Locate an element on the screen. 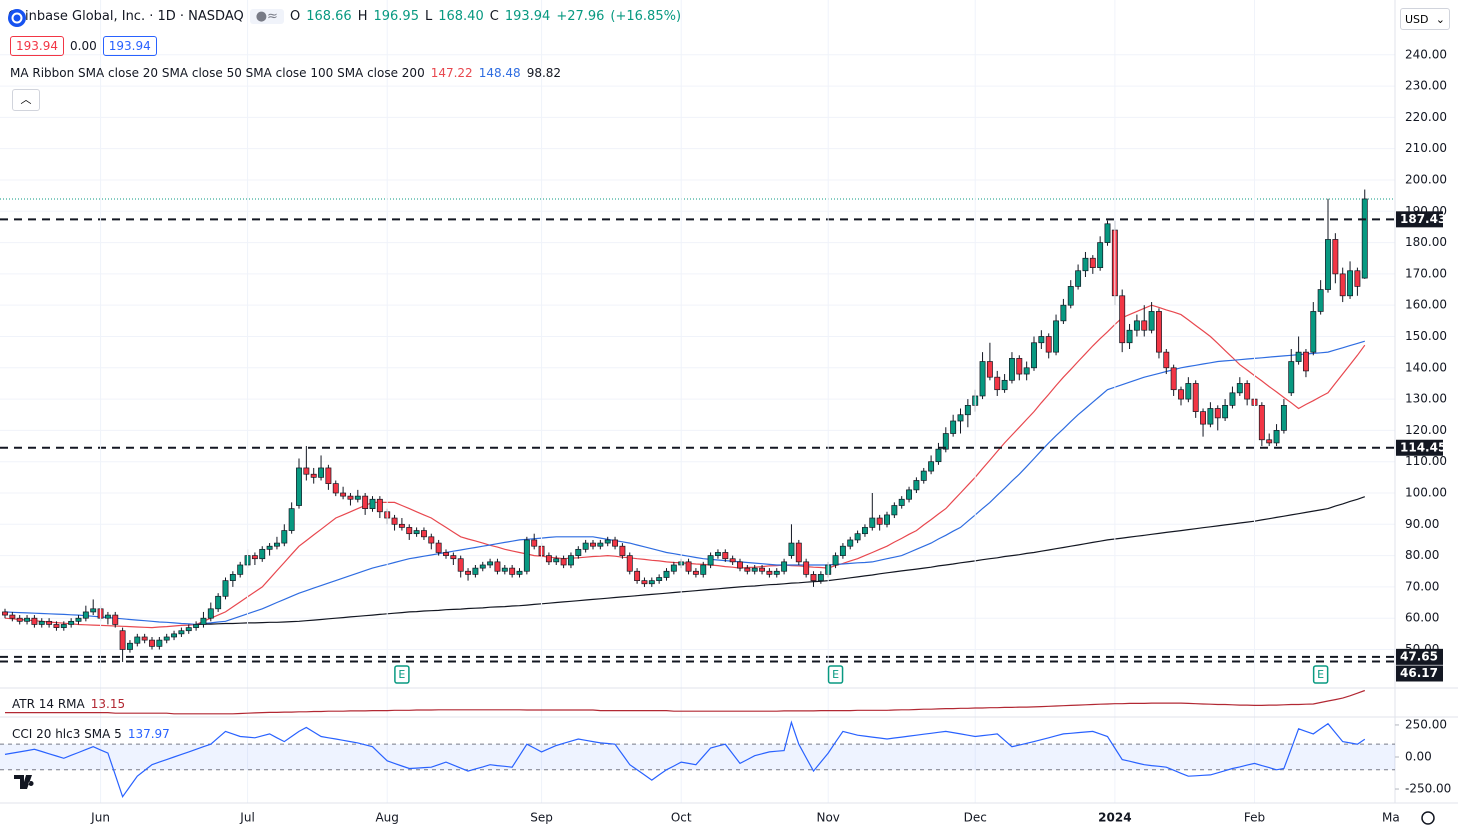  x-tick-label: Oct is located at coordinates (681, 818).